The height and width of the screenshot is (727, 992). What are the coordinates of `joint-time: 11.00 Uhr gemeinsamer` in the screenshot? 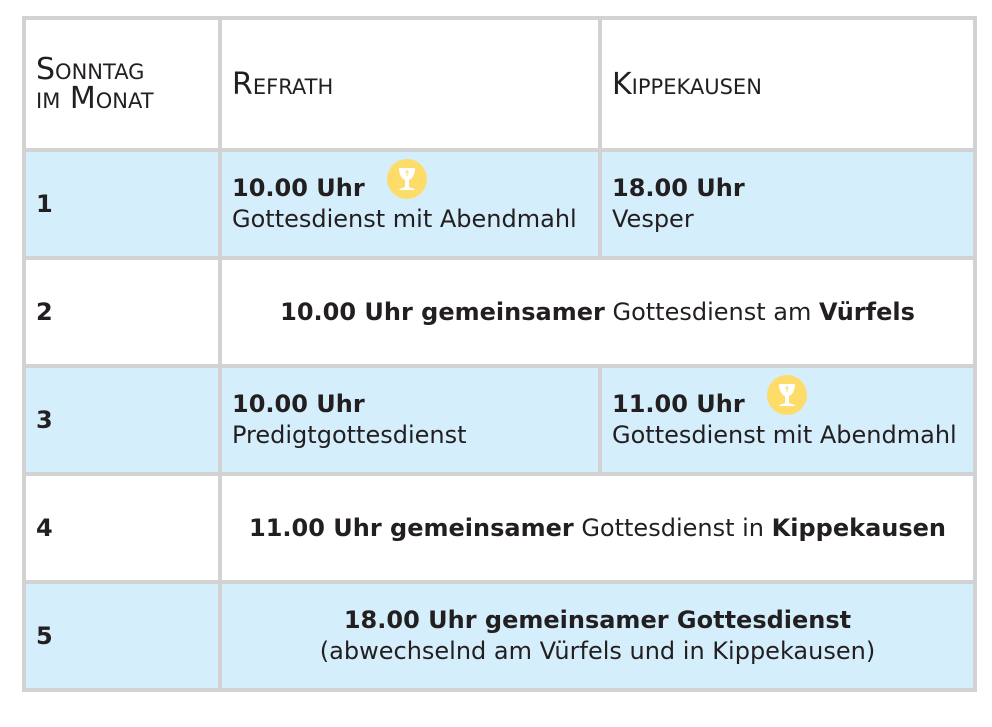 It's located at (411, 527).